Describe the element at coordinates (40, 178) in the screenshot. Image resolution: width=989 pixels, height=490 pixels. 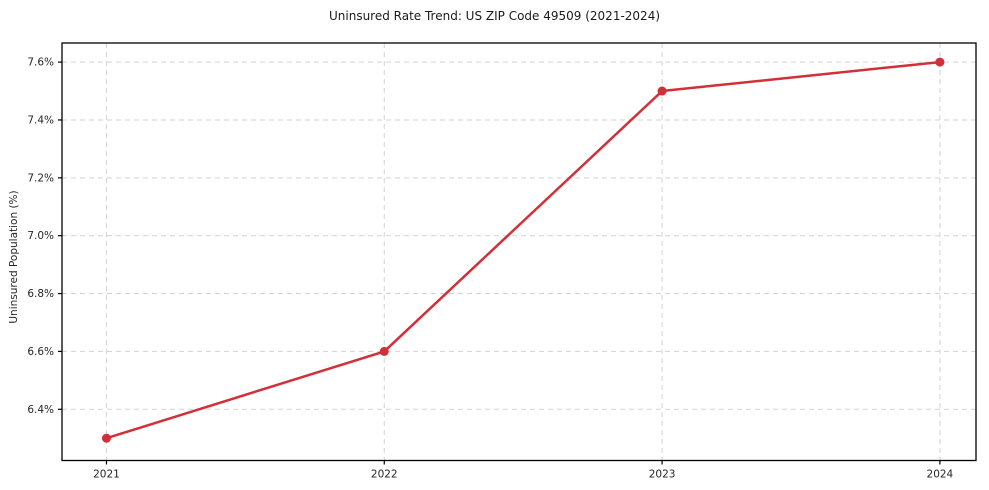
I see `y-tick-label-7.2%: 7.2%` at that location.